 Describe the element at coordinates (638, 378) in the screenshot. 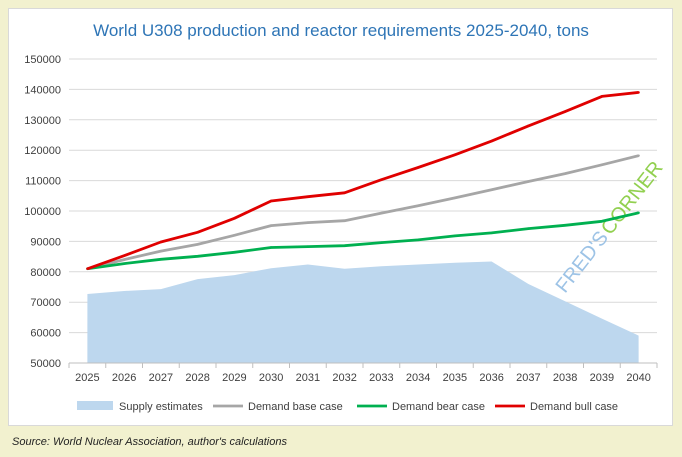

I see `x-tick-label-2040: 2040` at that location.